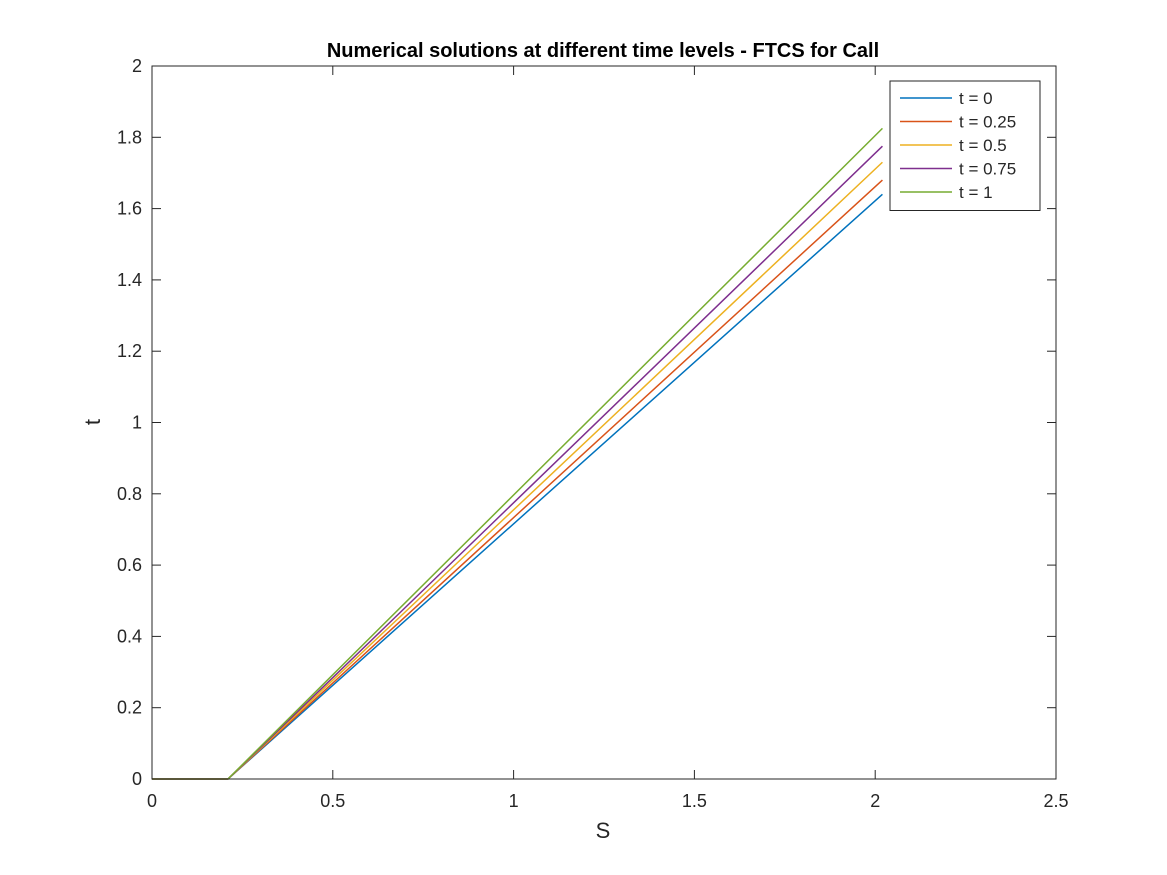 This screenshot has width=1167, height=875. What do you see at coordinates (137, 423) in the screenshot?
I see `y-tick-label: 1` at bounding box center [137, 423].